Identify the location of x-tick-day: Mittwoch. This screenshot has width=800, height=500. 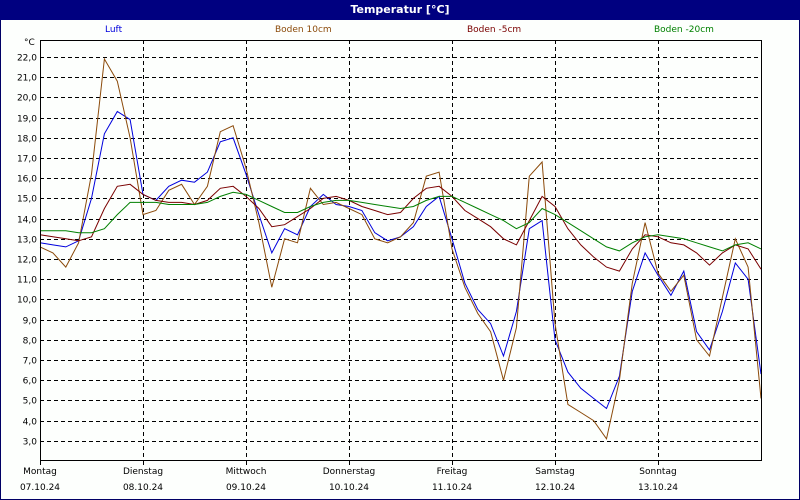
(246, 472).